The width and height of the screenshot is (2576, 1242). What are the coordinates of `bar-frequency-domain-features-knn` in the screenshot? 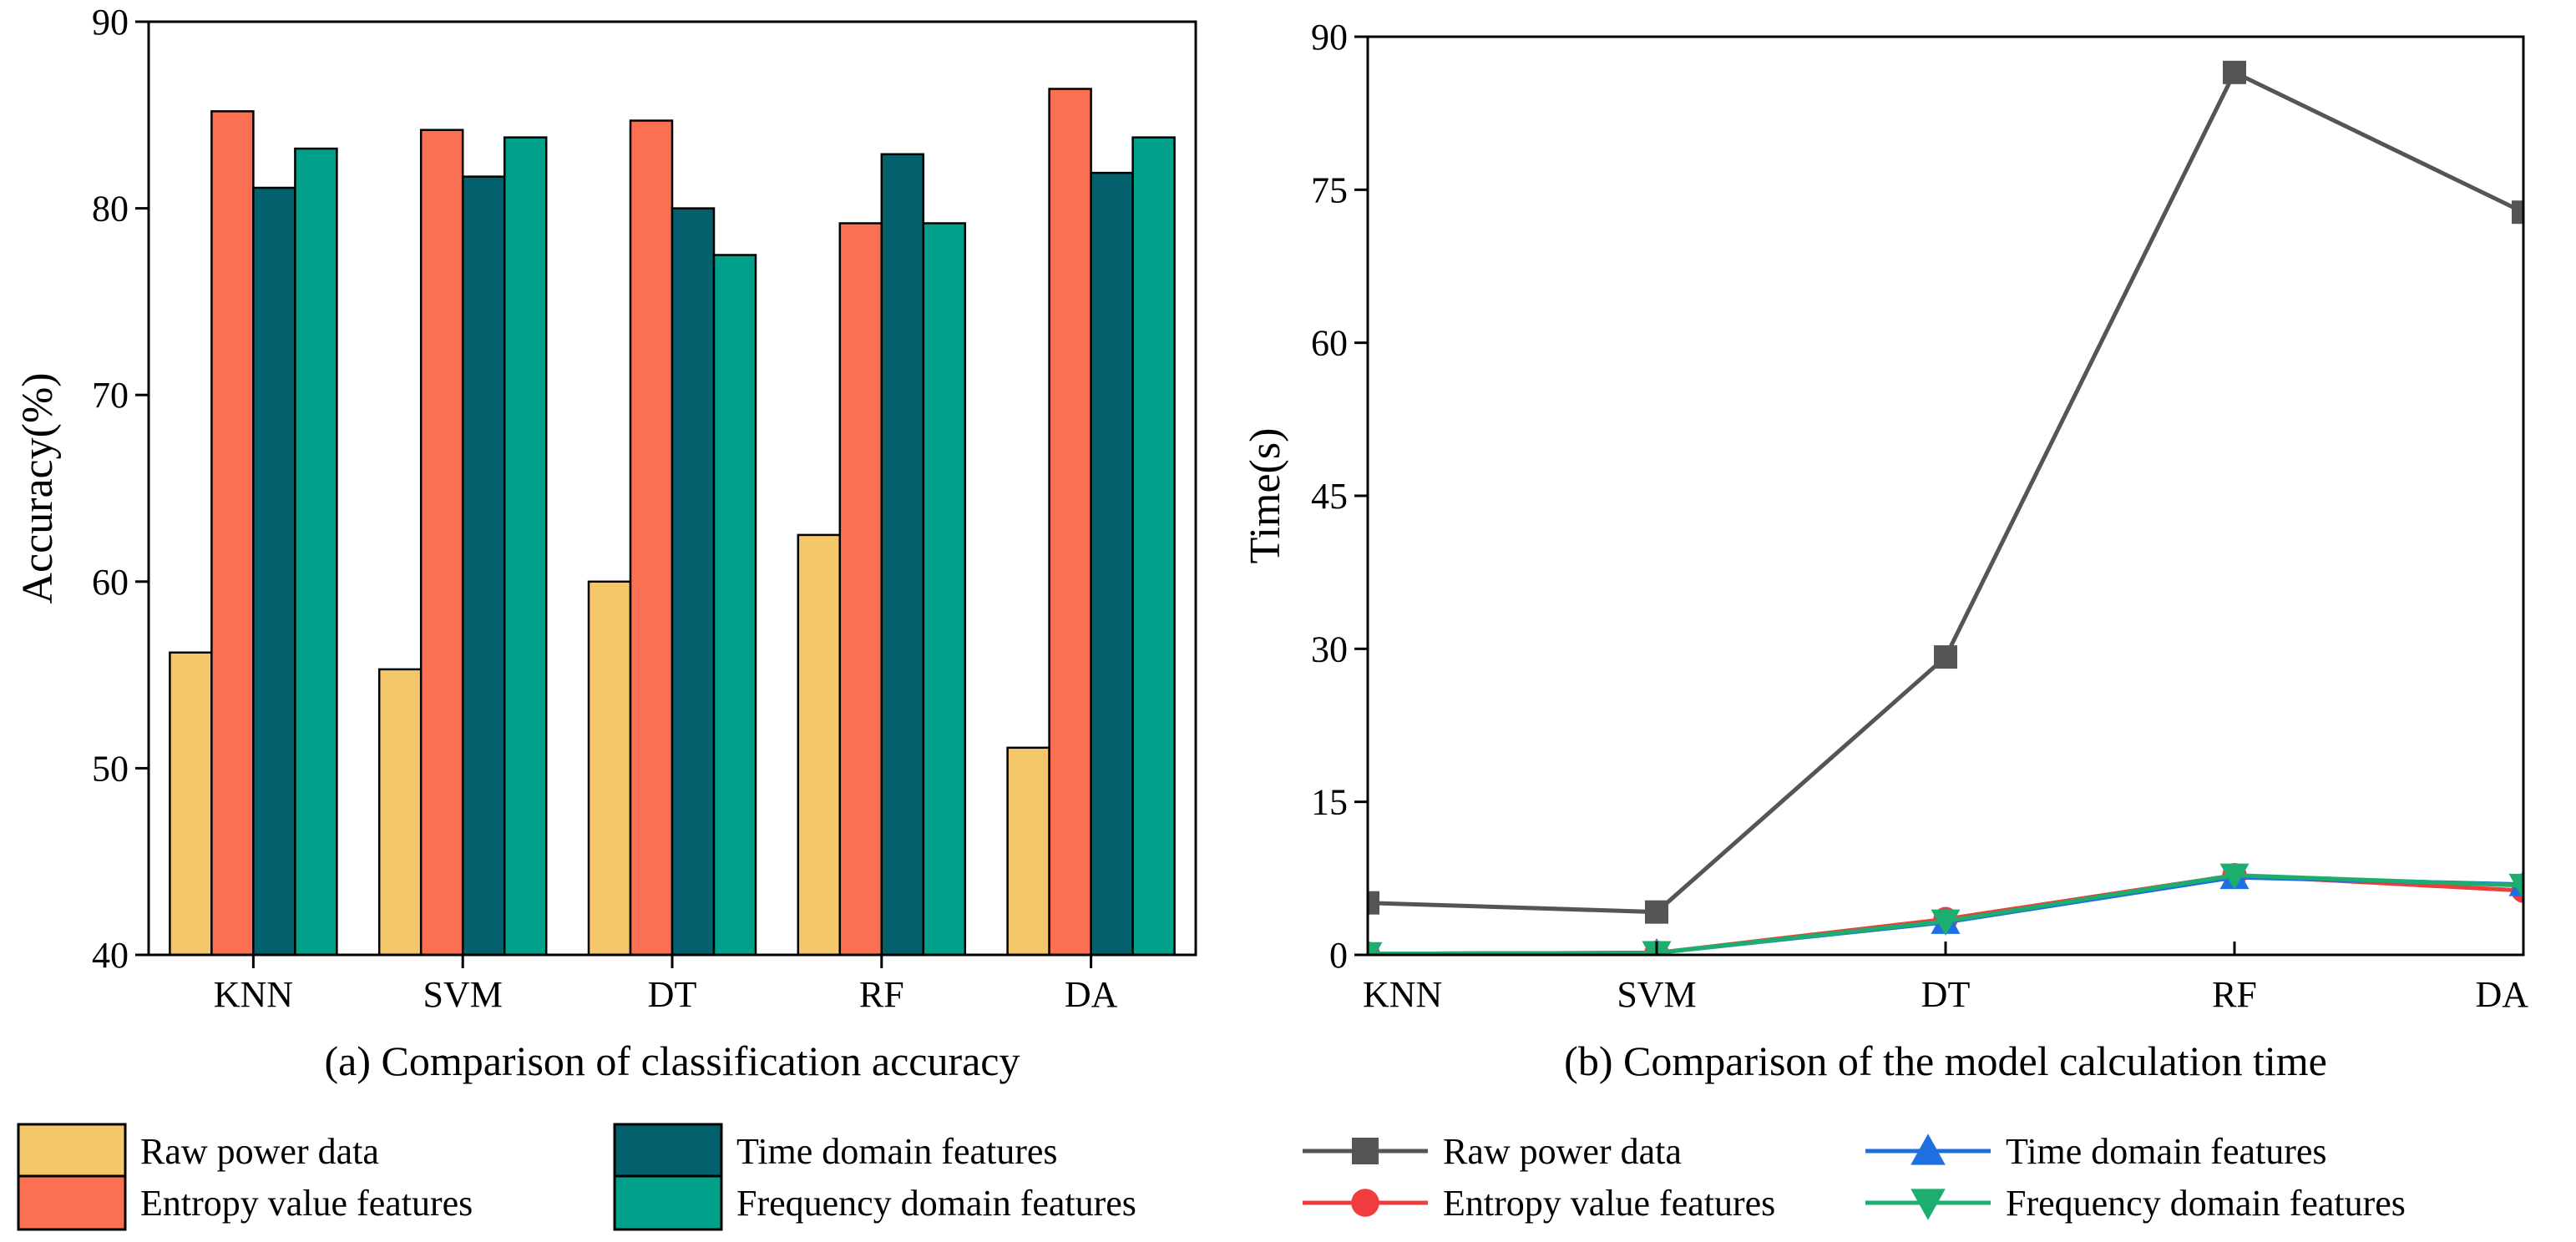 It's located at (316, 552).